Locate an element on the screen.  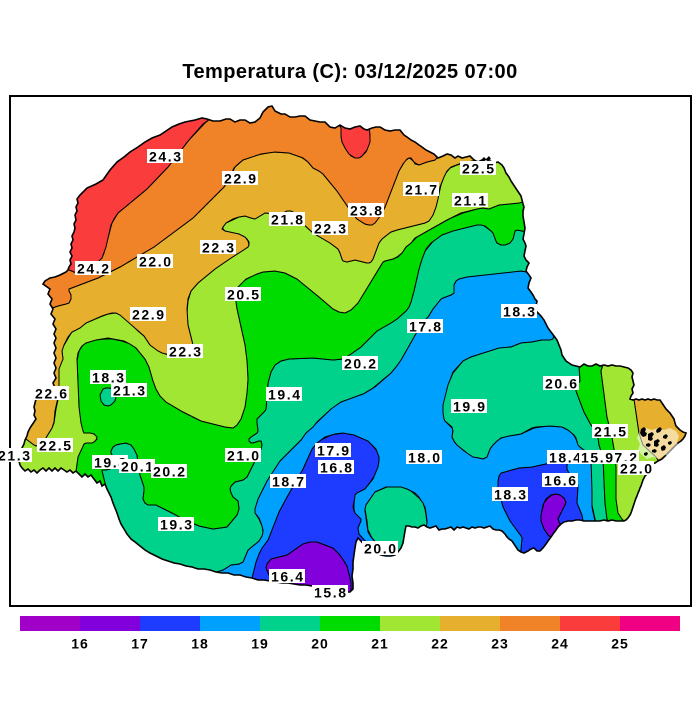
svg-text: 18 is located at coordinates (200, 644).